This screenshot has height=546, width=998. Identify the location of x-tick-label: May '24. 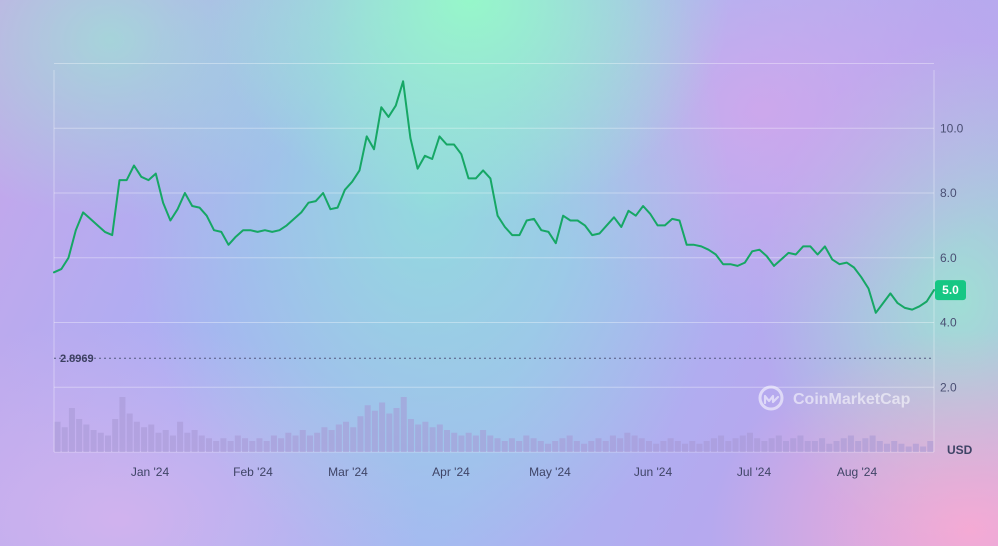
(550, 472).